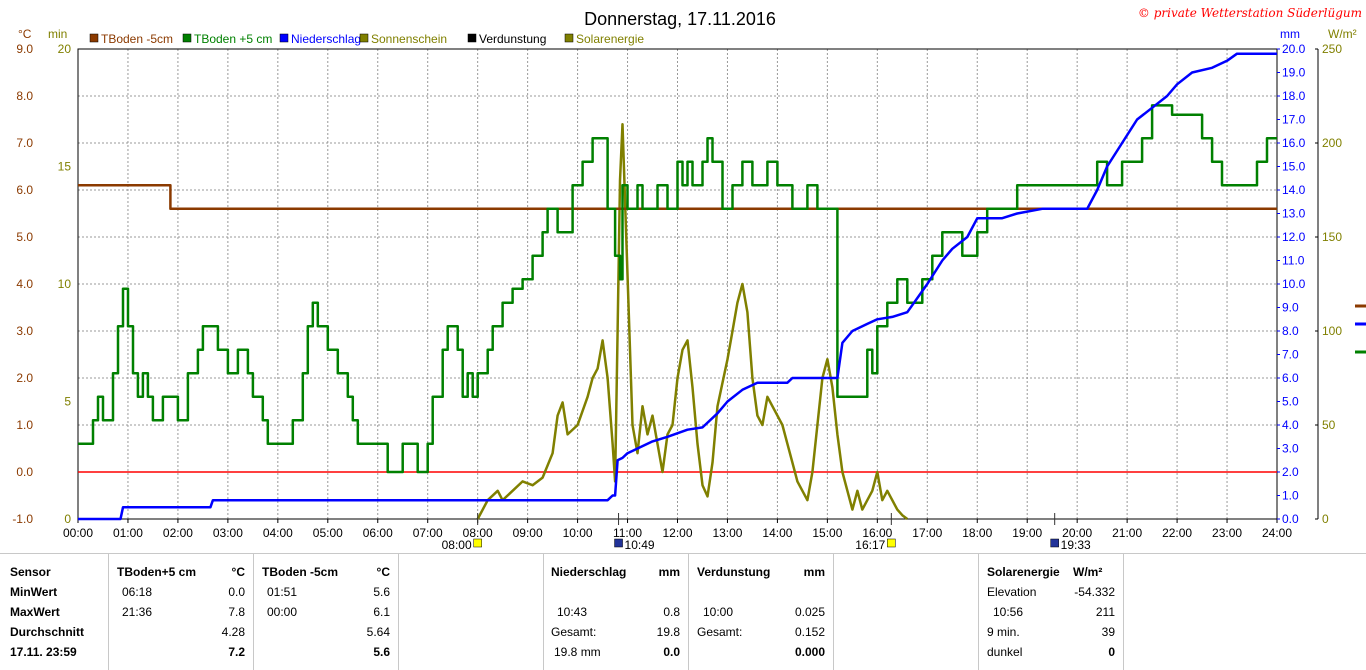 This screenshot has width=1366, height=670. Describe the element at coordinates (326, 39) in the screenshot. I see `legend-label: Niederschlag` at that location.